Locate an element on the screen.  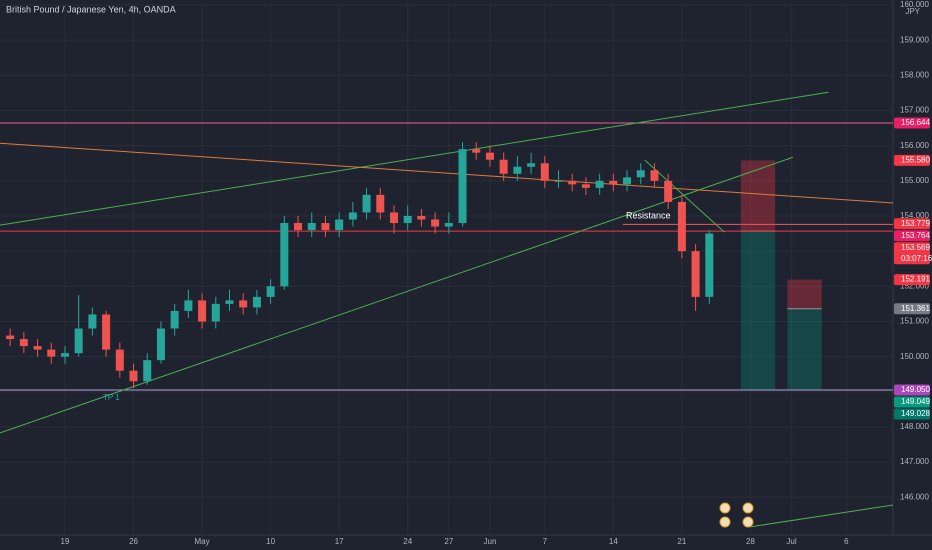
x-tick-label: 19 is located at coordinates (65, 541).